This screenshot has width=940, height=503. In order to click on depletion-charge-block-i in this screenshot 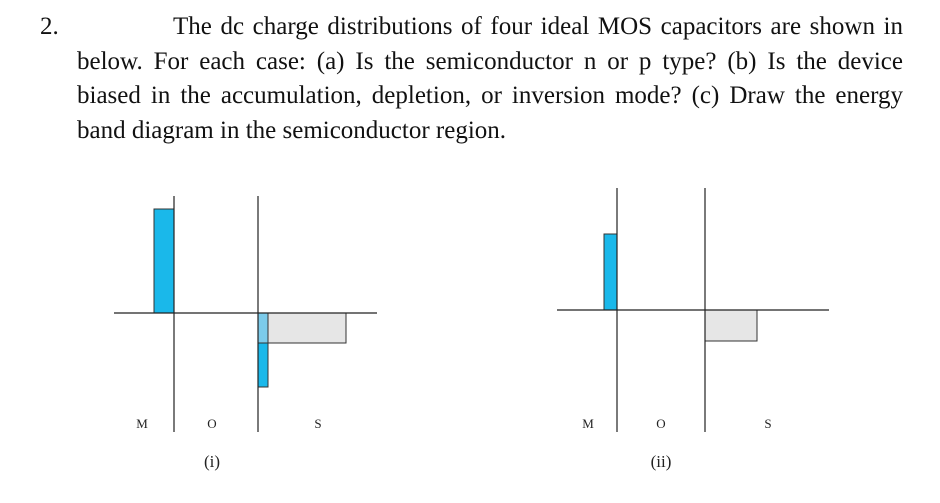, I will do `click(307, 328)`.